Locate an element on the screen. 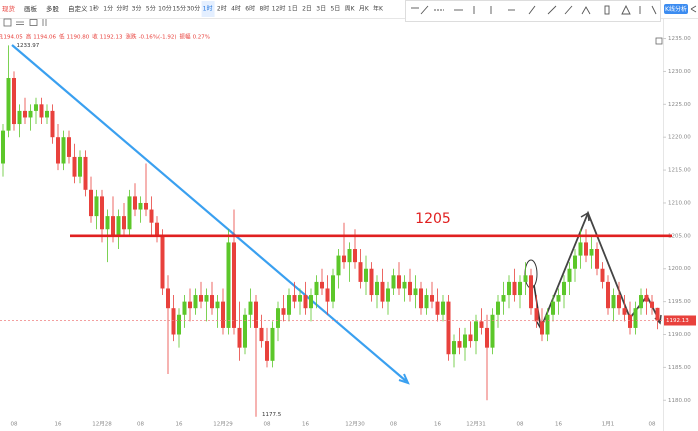 The image size is (698, 431). info-label: 振幅 is located at coordinates (186, 37).